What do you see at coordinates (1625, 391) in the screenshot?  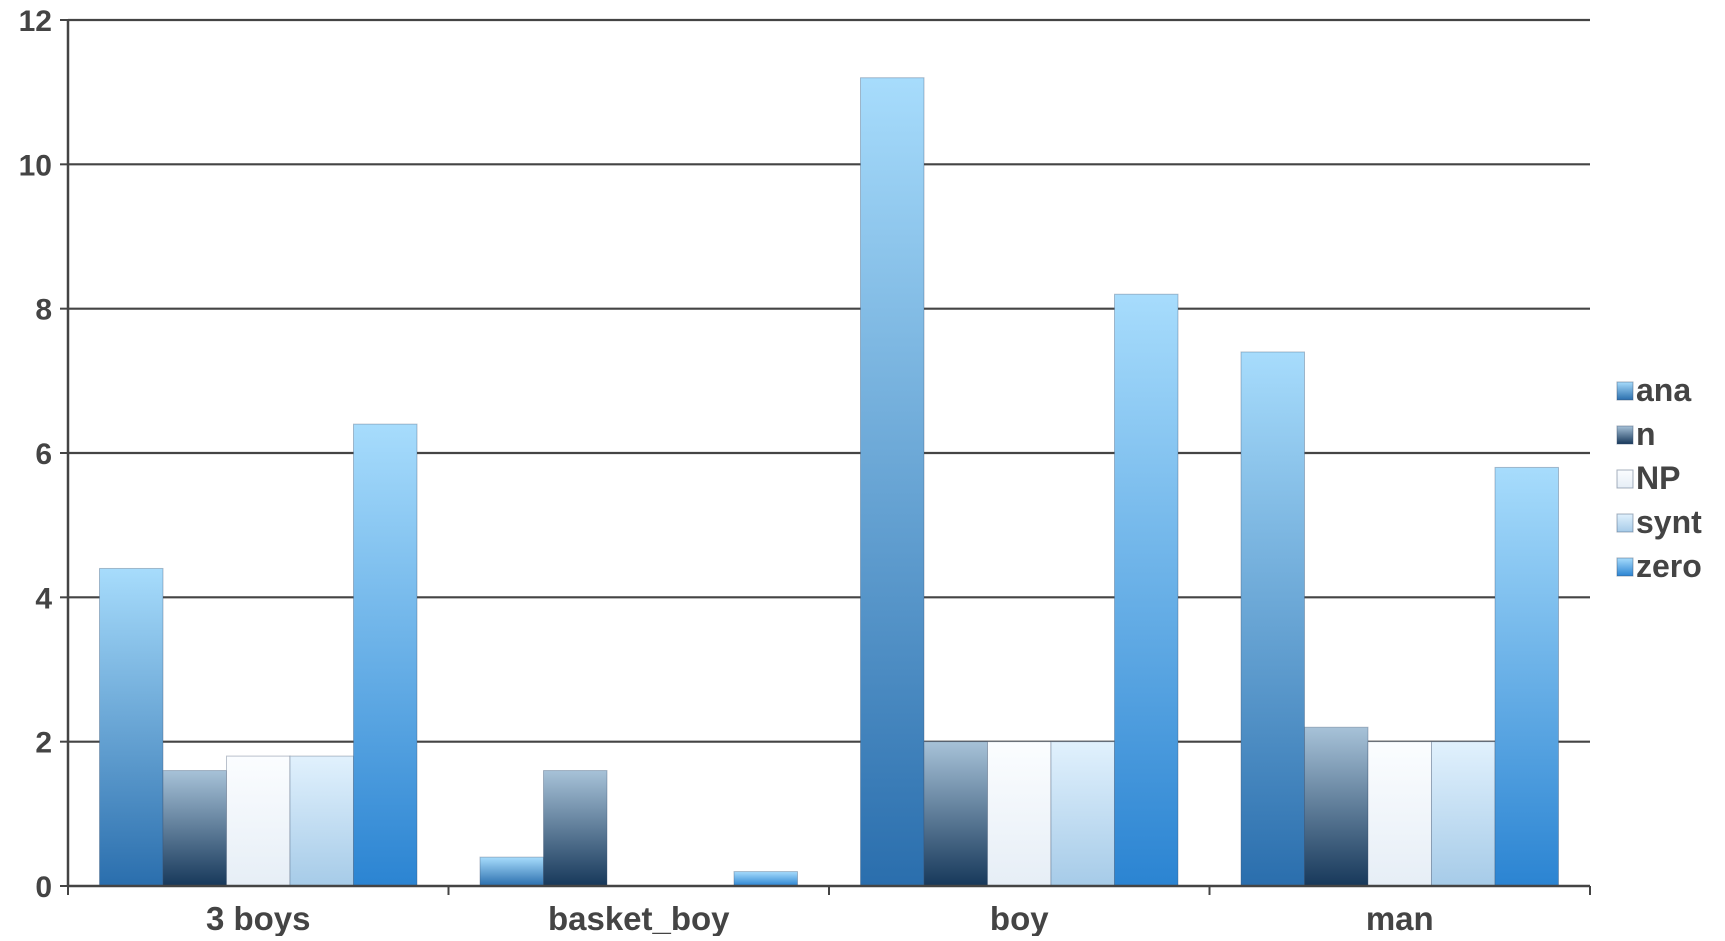 I see `legend-swatch-ana` at bounding box center [1625, 391].